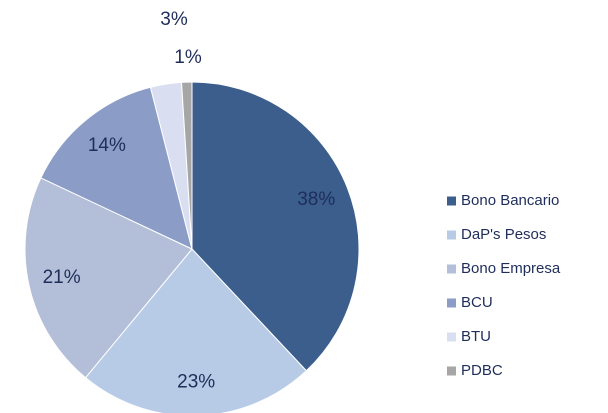  What do you see at coordinates (477, 302) in the screenshot?
I see `legend-label: BCU` at bounding box center [477, 302].